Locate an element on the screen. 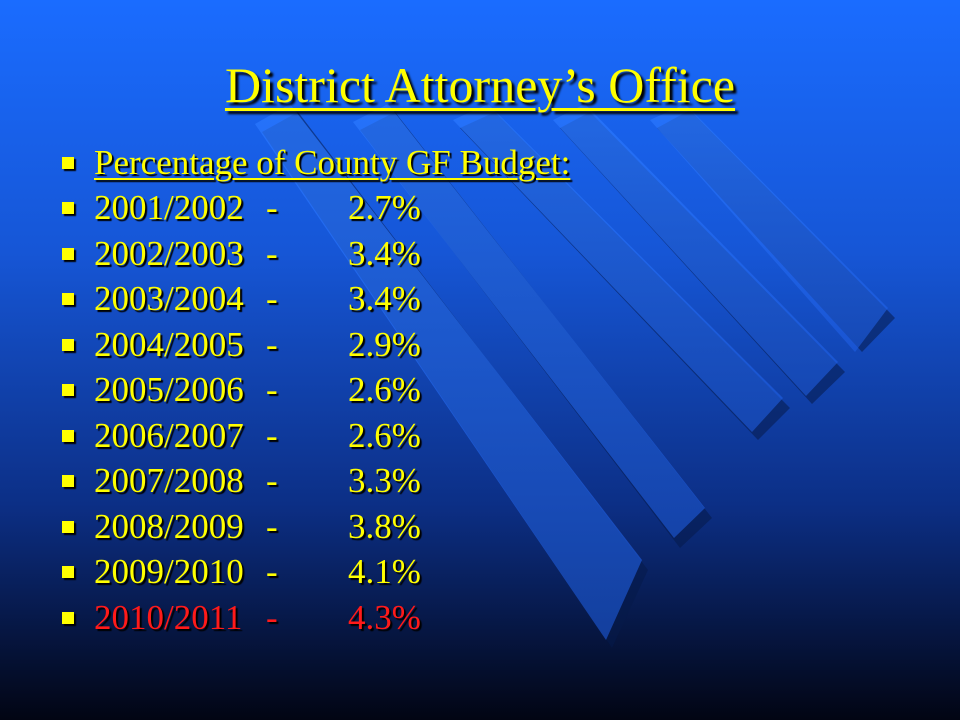 This screenshot has height=720, width=960. list-heading-item: Percentage of County GF Budget: is located at coordinates (316, 163).